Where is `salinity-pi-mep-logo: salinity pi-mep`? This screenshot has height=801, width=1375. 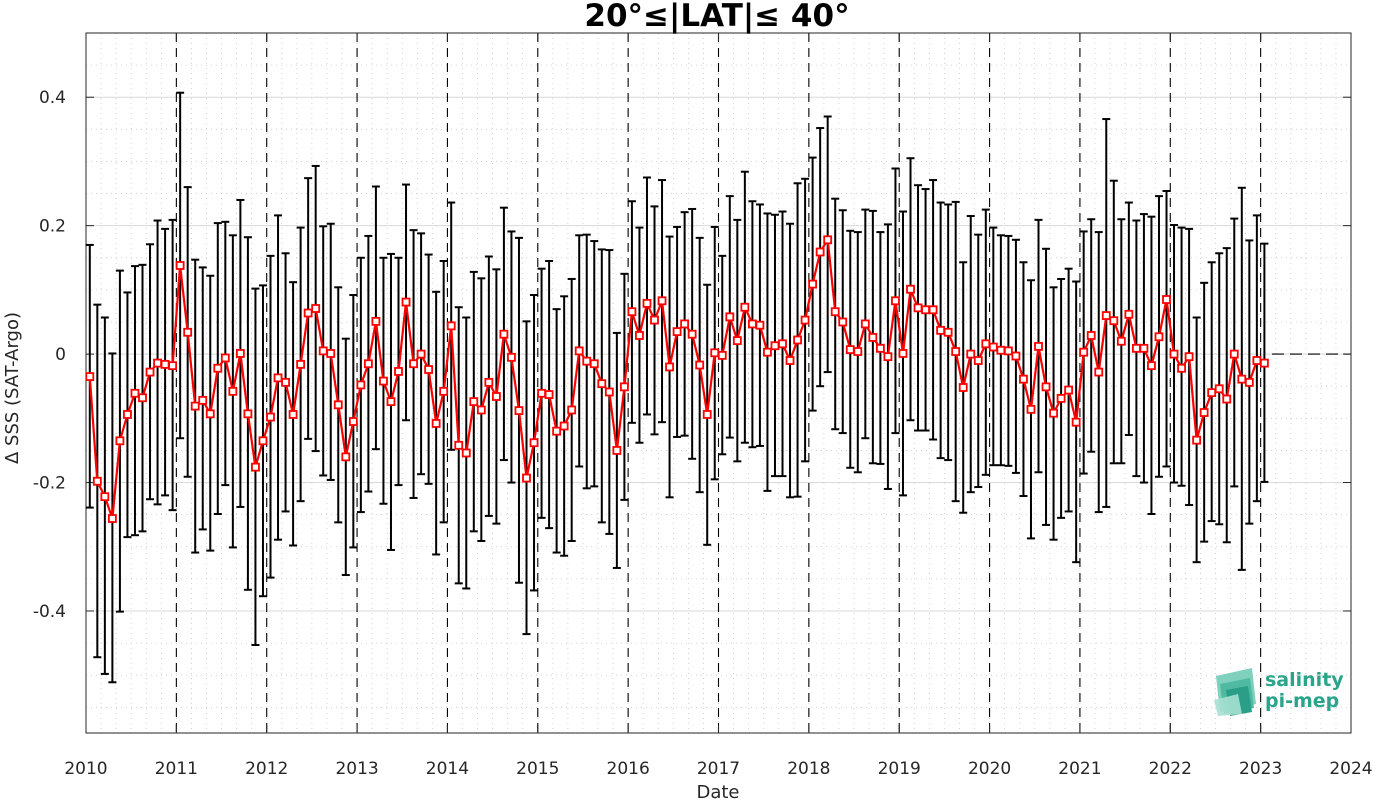 salinity-pi-mep-logo: salinity pi-mep is located at coordinates (1279, 692).